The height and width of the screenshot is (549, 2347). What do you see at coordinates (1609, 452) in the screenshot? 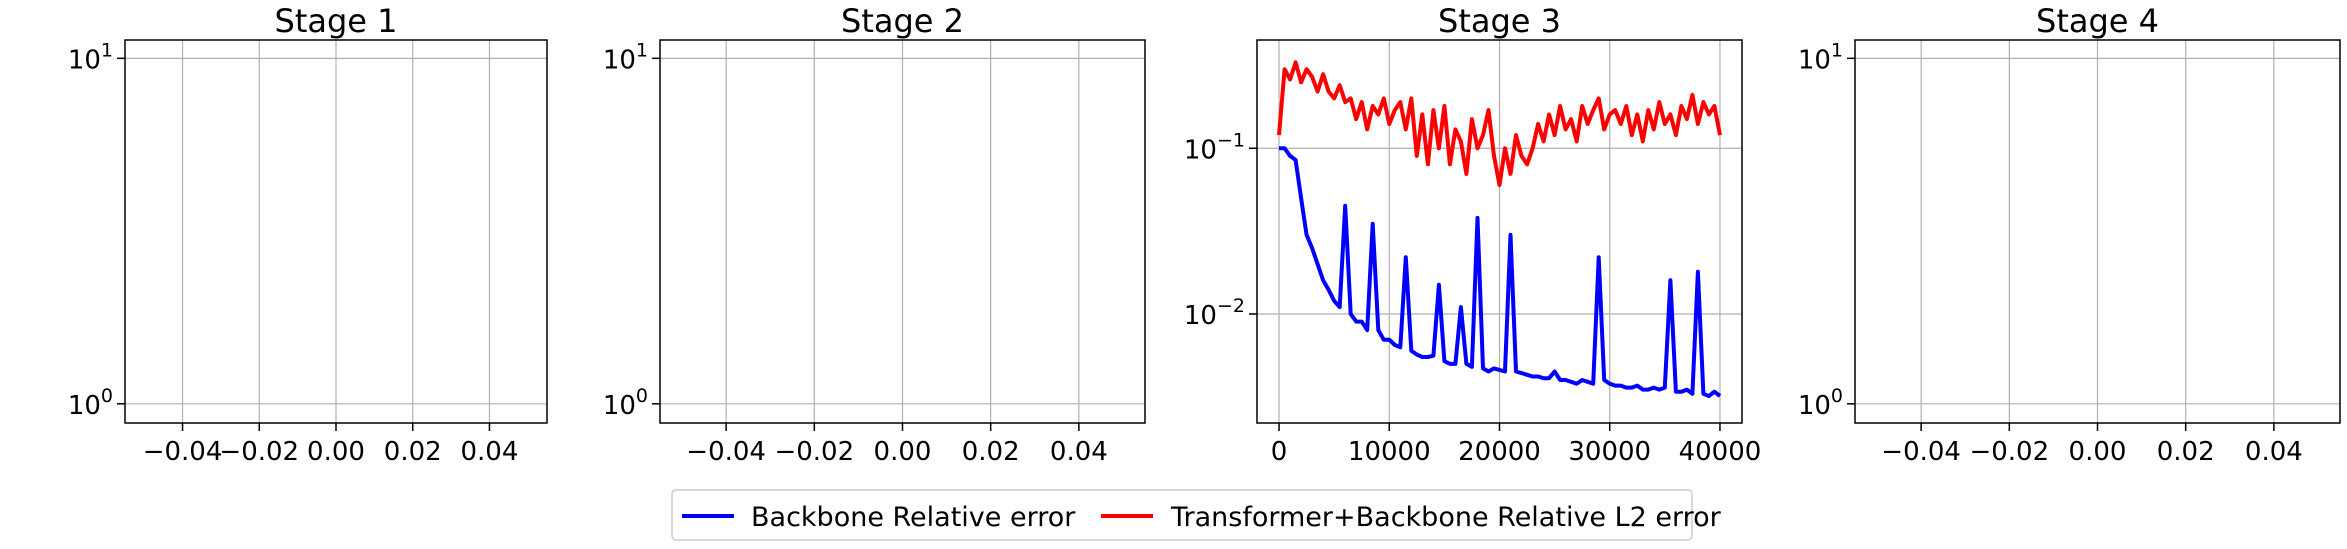
I see `x-tick-label: 30000` at bounding box center [1609, 452].